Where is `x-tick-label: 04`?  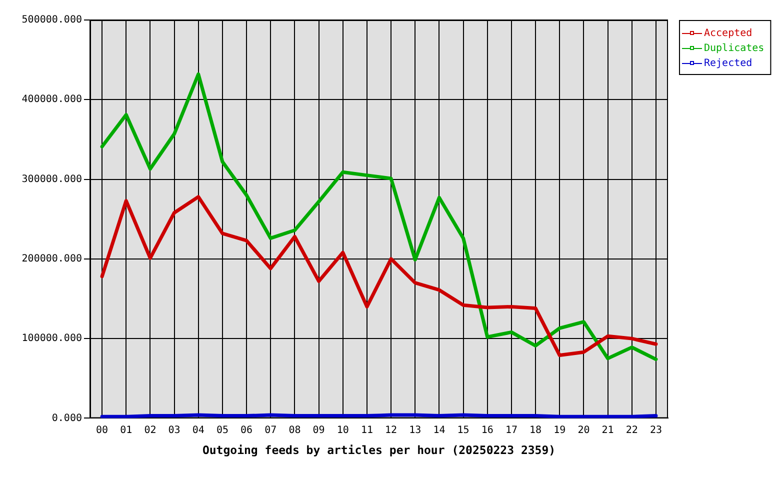 x-tick-label: 04 is located at coordinates (198, 430).